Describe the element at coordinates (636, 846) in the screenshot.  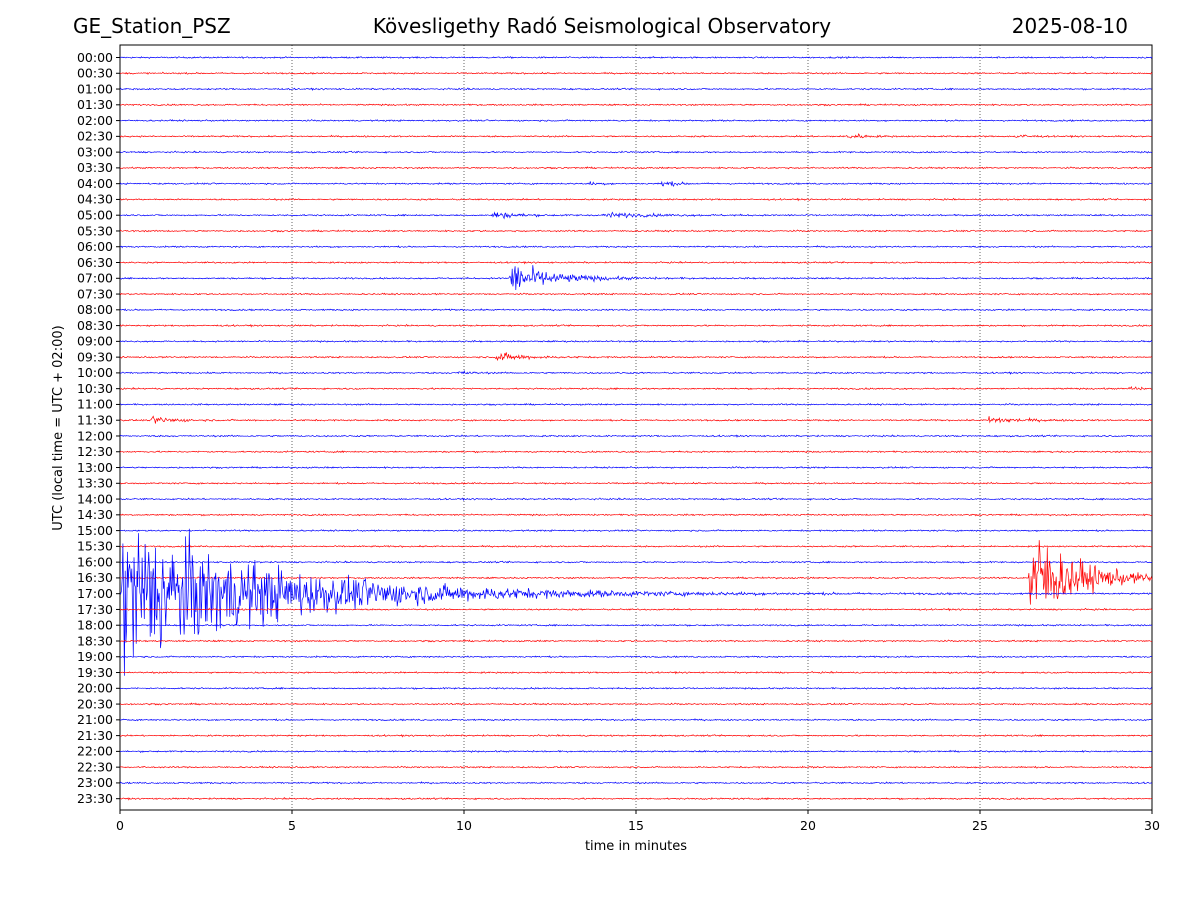
I see `x-axis-label: time in minutes` at that location.